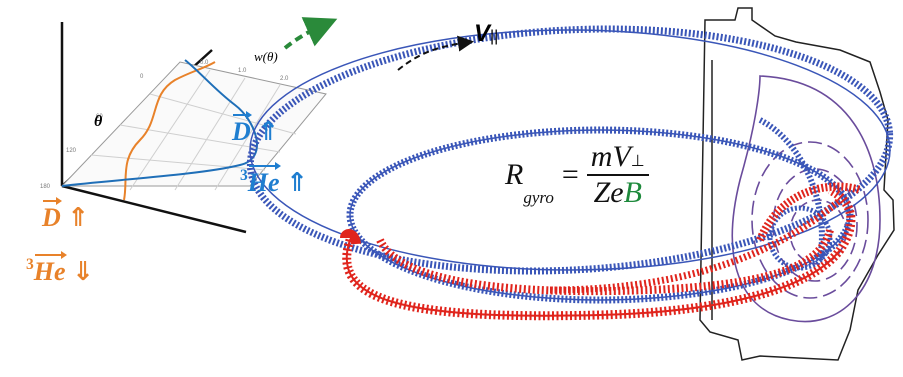  I want to click on formula-lhs: R, so click(514, 174).